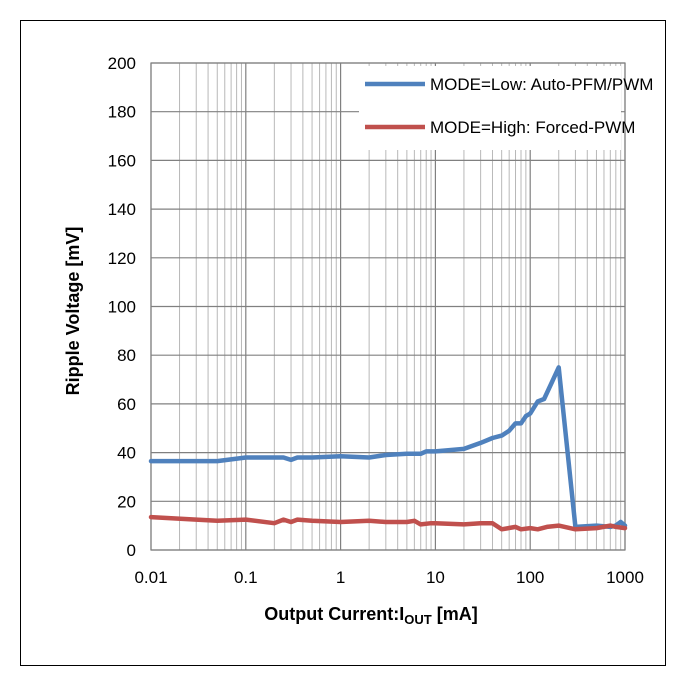 The width and height of the screenshot is (687, 687). Describe the element at coordinates (455, 614) in the screenshot. I see `x-axis-title-unit: [mA]` at that location.